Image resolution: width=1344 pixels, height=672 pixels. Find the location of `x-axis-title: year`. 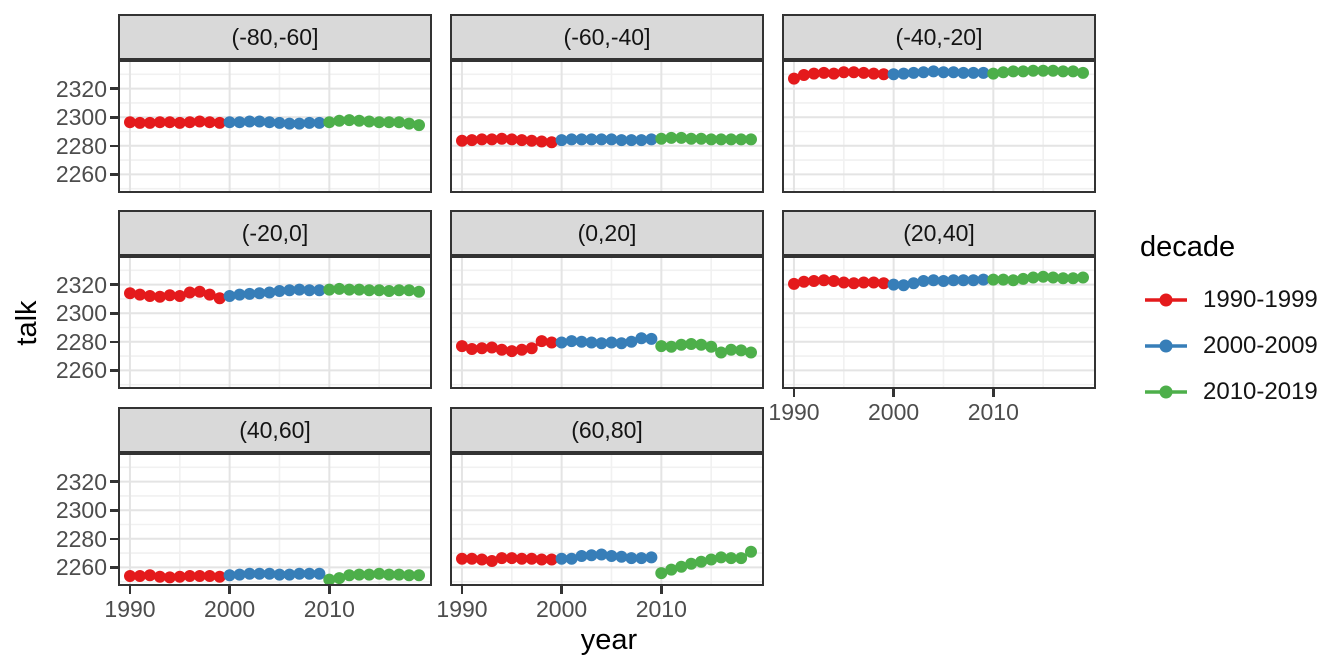

x-axis-title: year is located at coordinates (609, 640).